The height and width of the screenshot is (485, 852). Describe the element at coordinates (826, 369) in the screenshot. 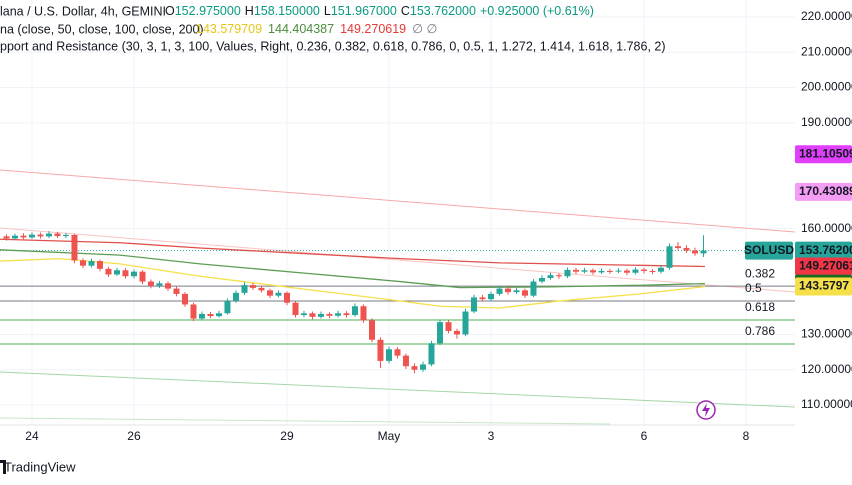

I see `y-tick-label: 120.00000` at that location.